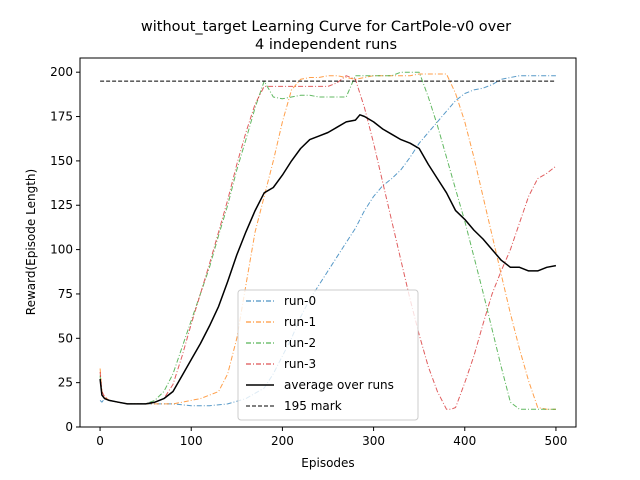  I want to click on legend-label: run-0, so click(300, 301).